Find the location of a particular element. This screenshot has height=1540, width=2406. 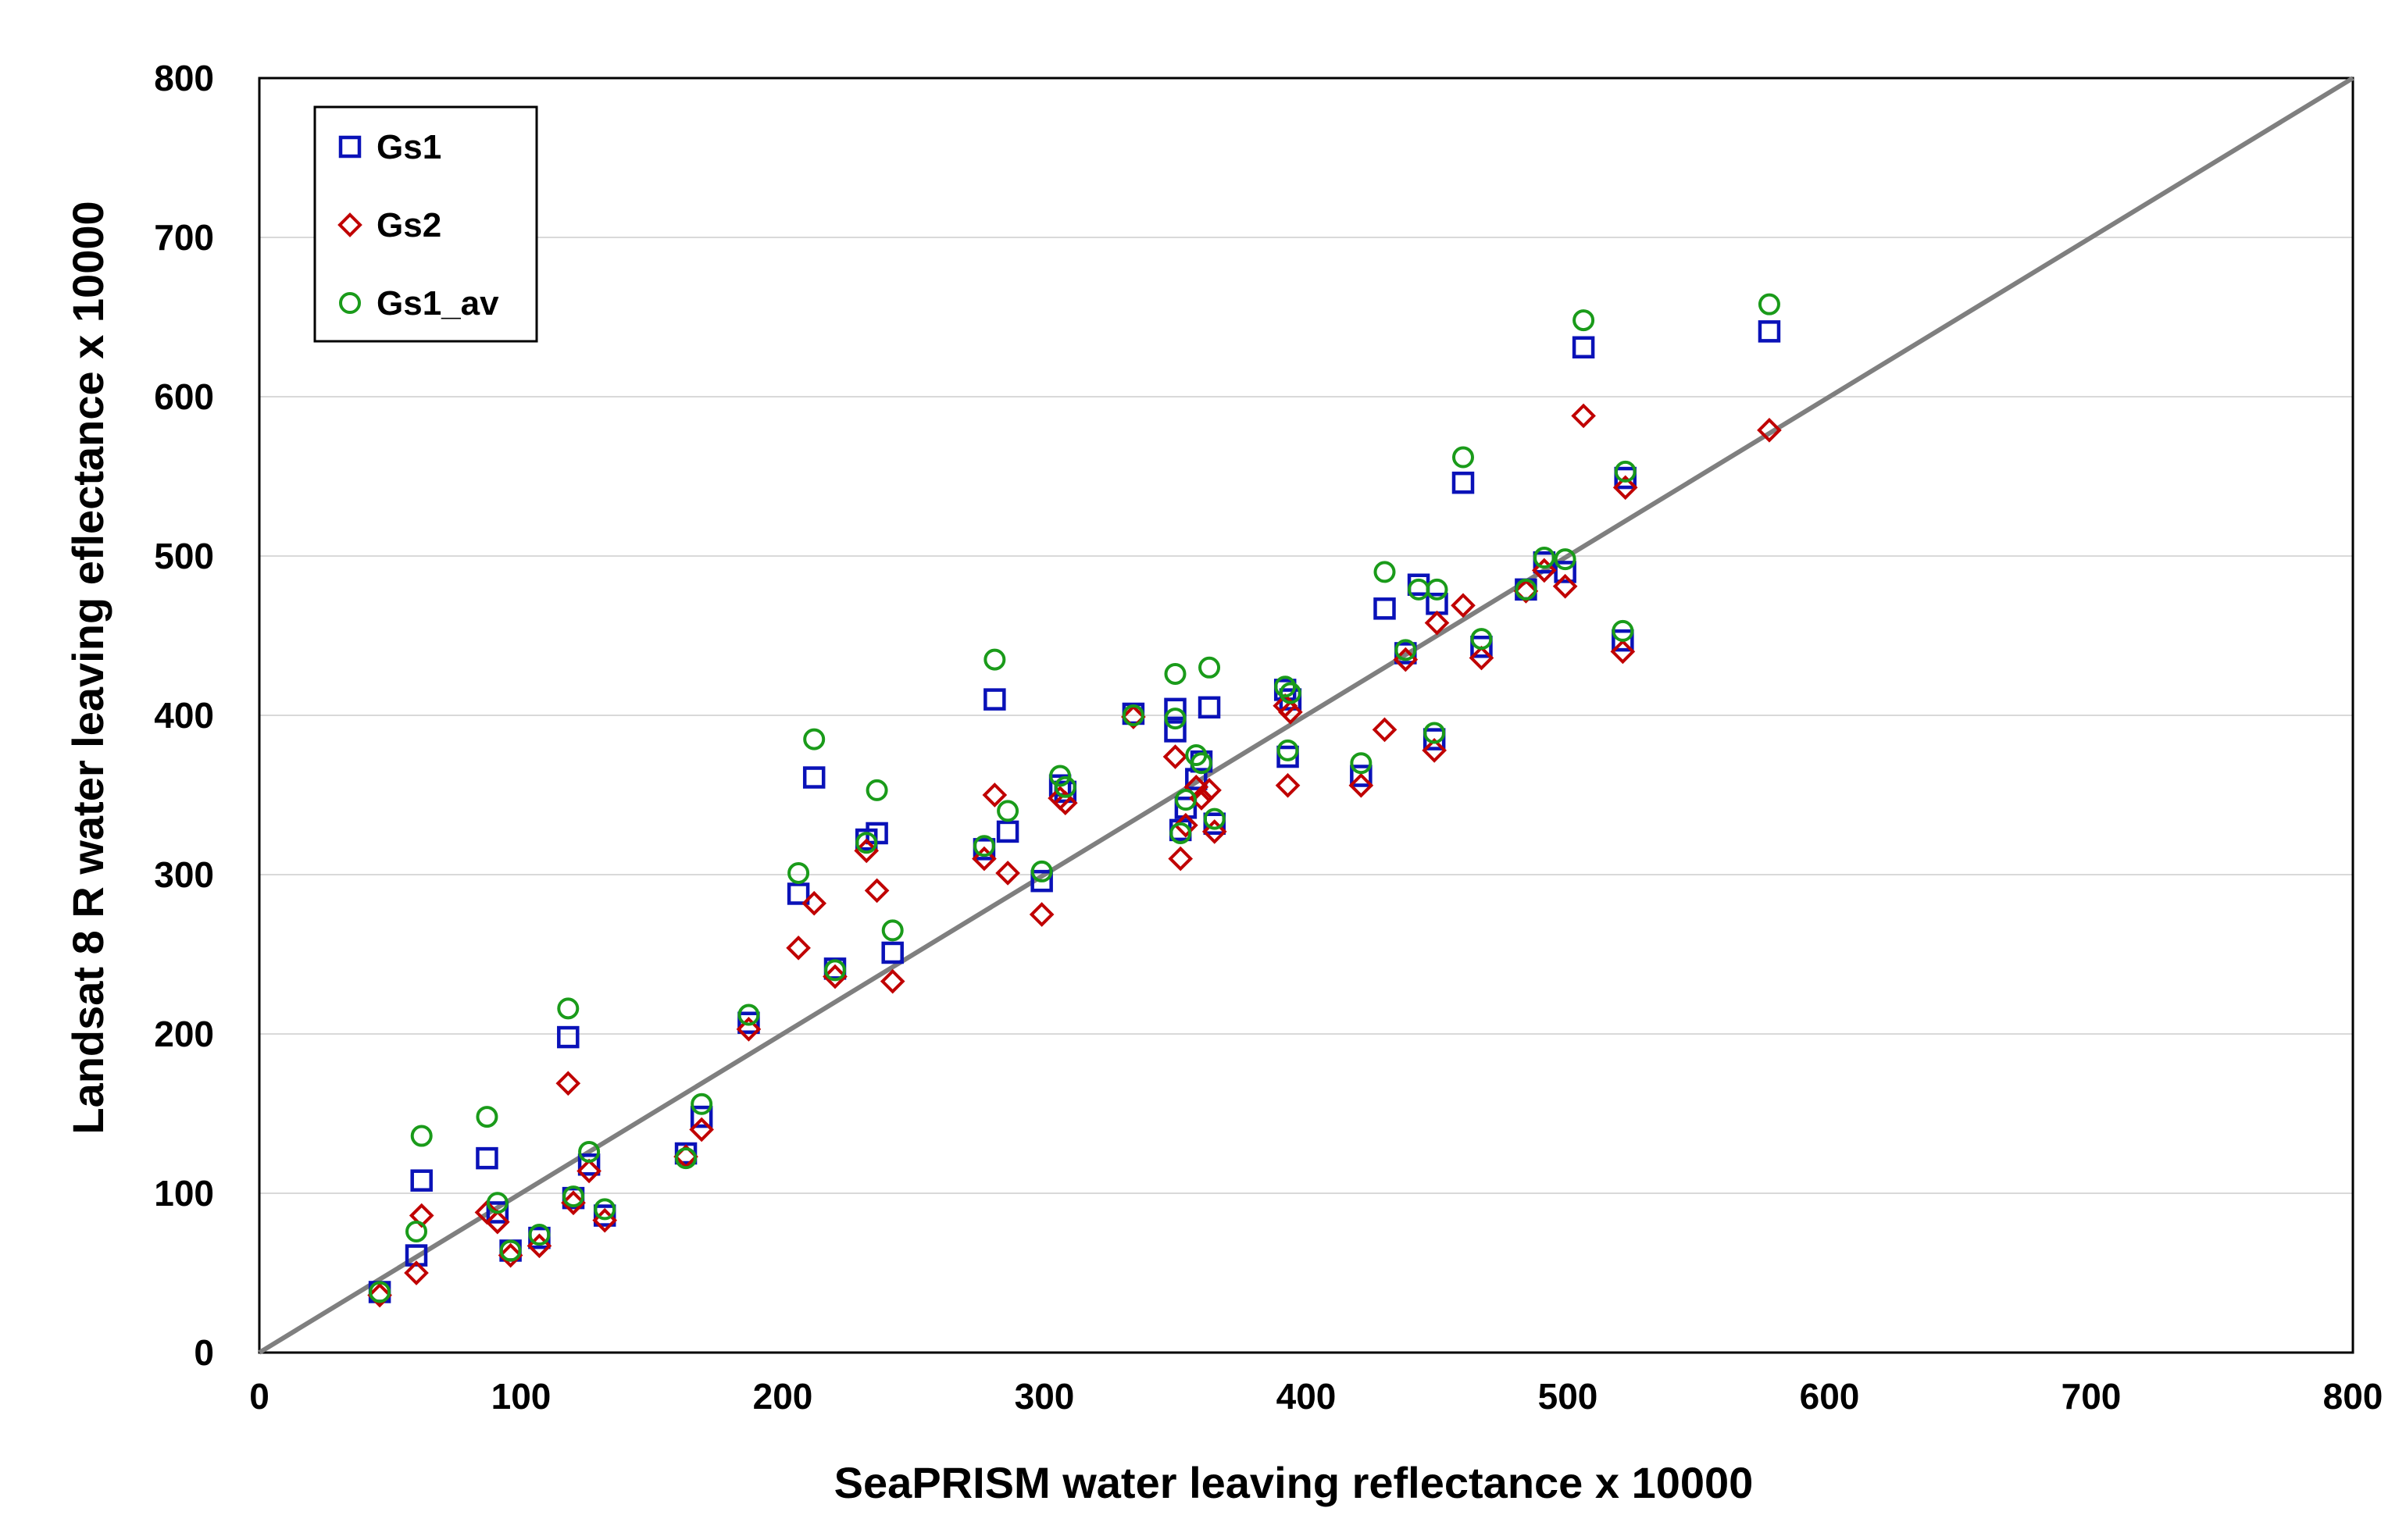

x-tick-label-400: 400 is located at coordinates (1306, 1396).